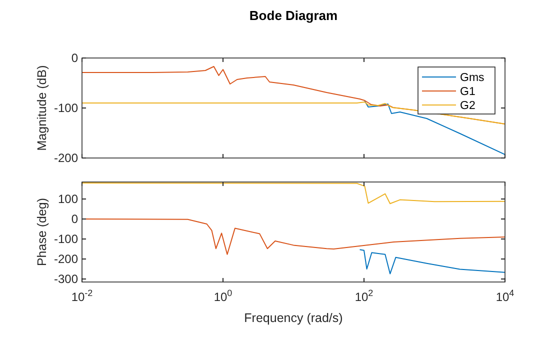 This screenshot has width=560, height=337. What do you see at coordinates (293, 318) in the screenshot?
I see `x-axis-title: Frequency (rad/s)` at bounding box center [293, 318].